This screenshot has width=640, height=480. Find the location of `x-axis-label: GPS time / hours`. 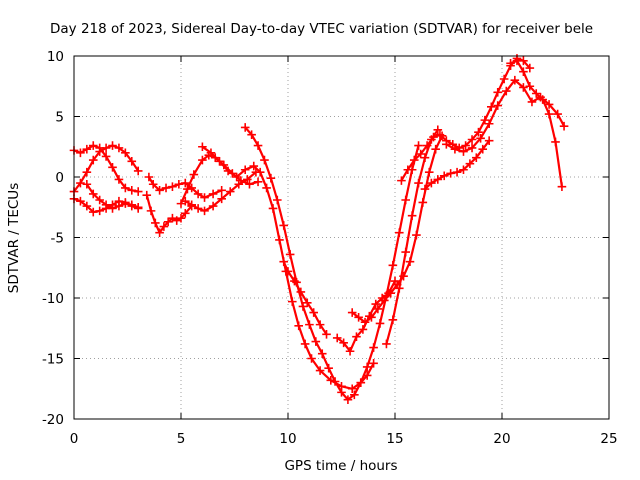

x-axis-label: GPS time / hours is located at coordinates (340, 466).